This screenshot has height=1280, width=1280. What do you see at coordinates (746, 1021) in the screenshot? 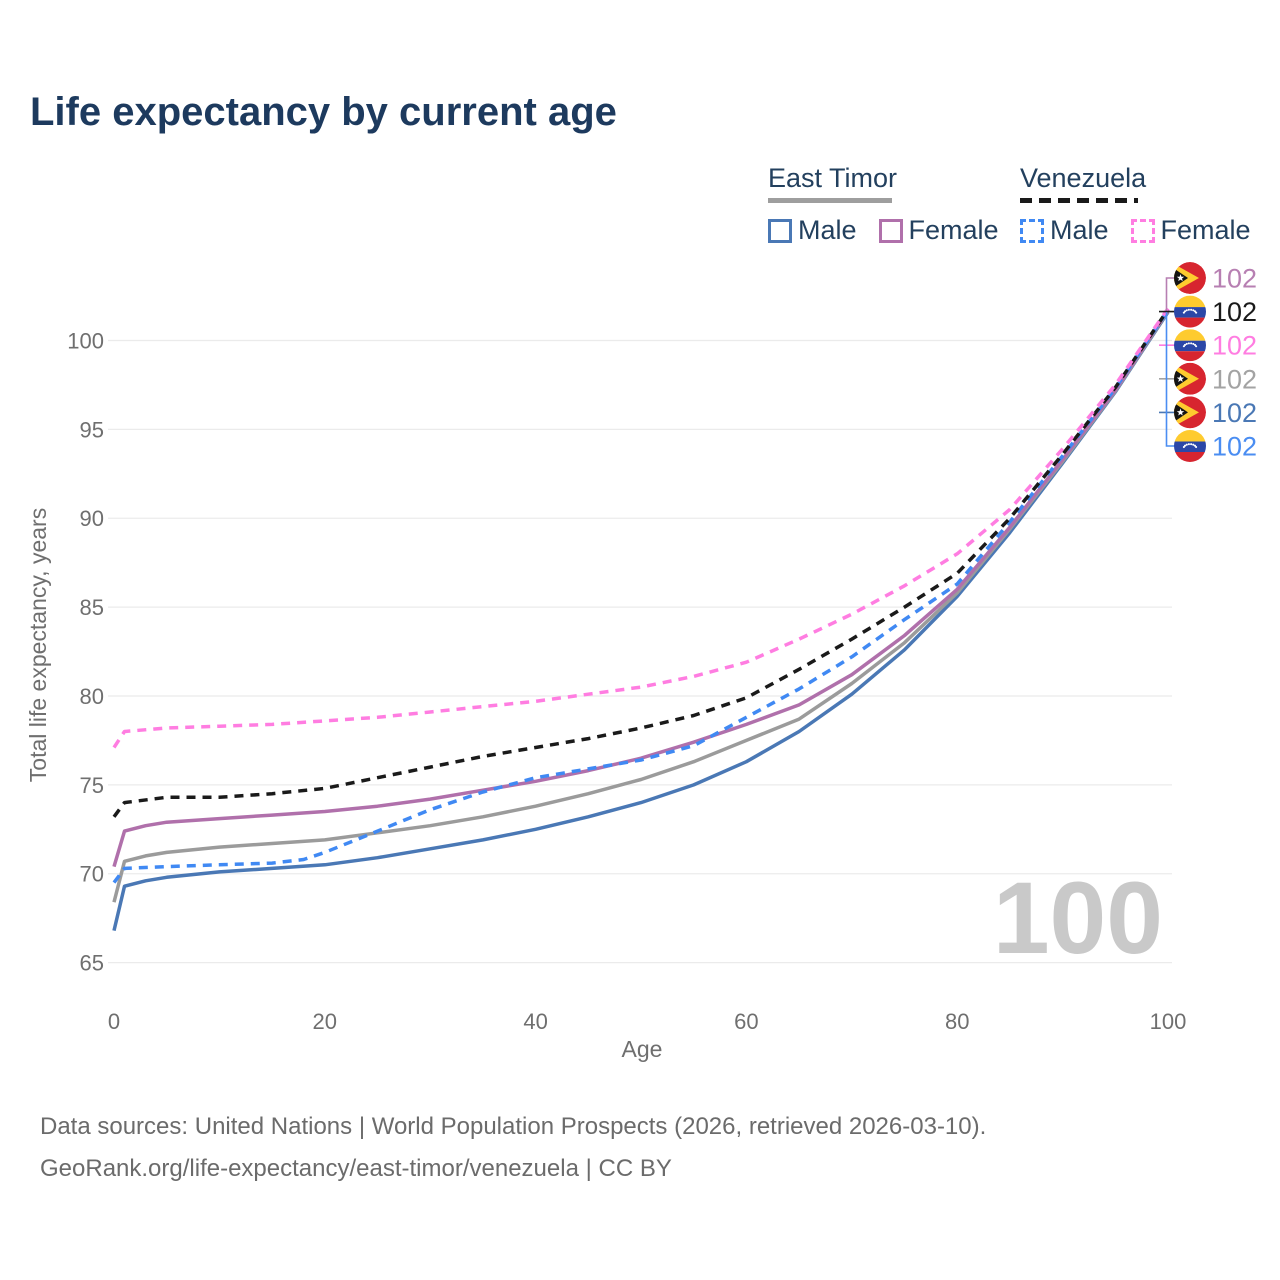
I see `x-tick-60: 60` at bounding box center [746, 1021].